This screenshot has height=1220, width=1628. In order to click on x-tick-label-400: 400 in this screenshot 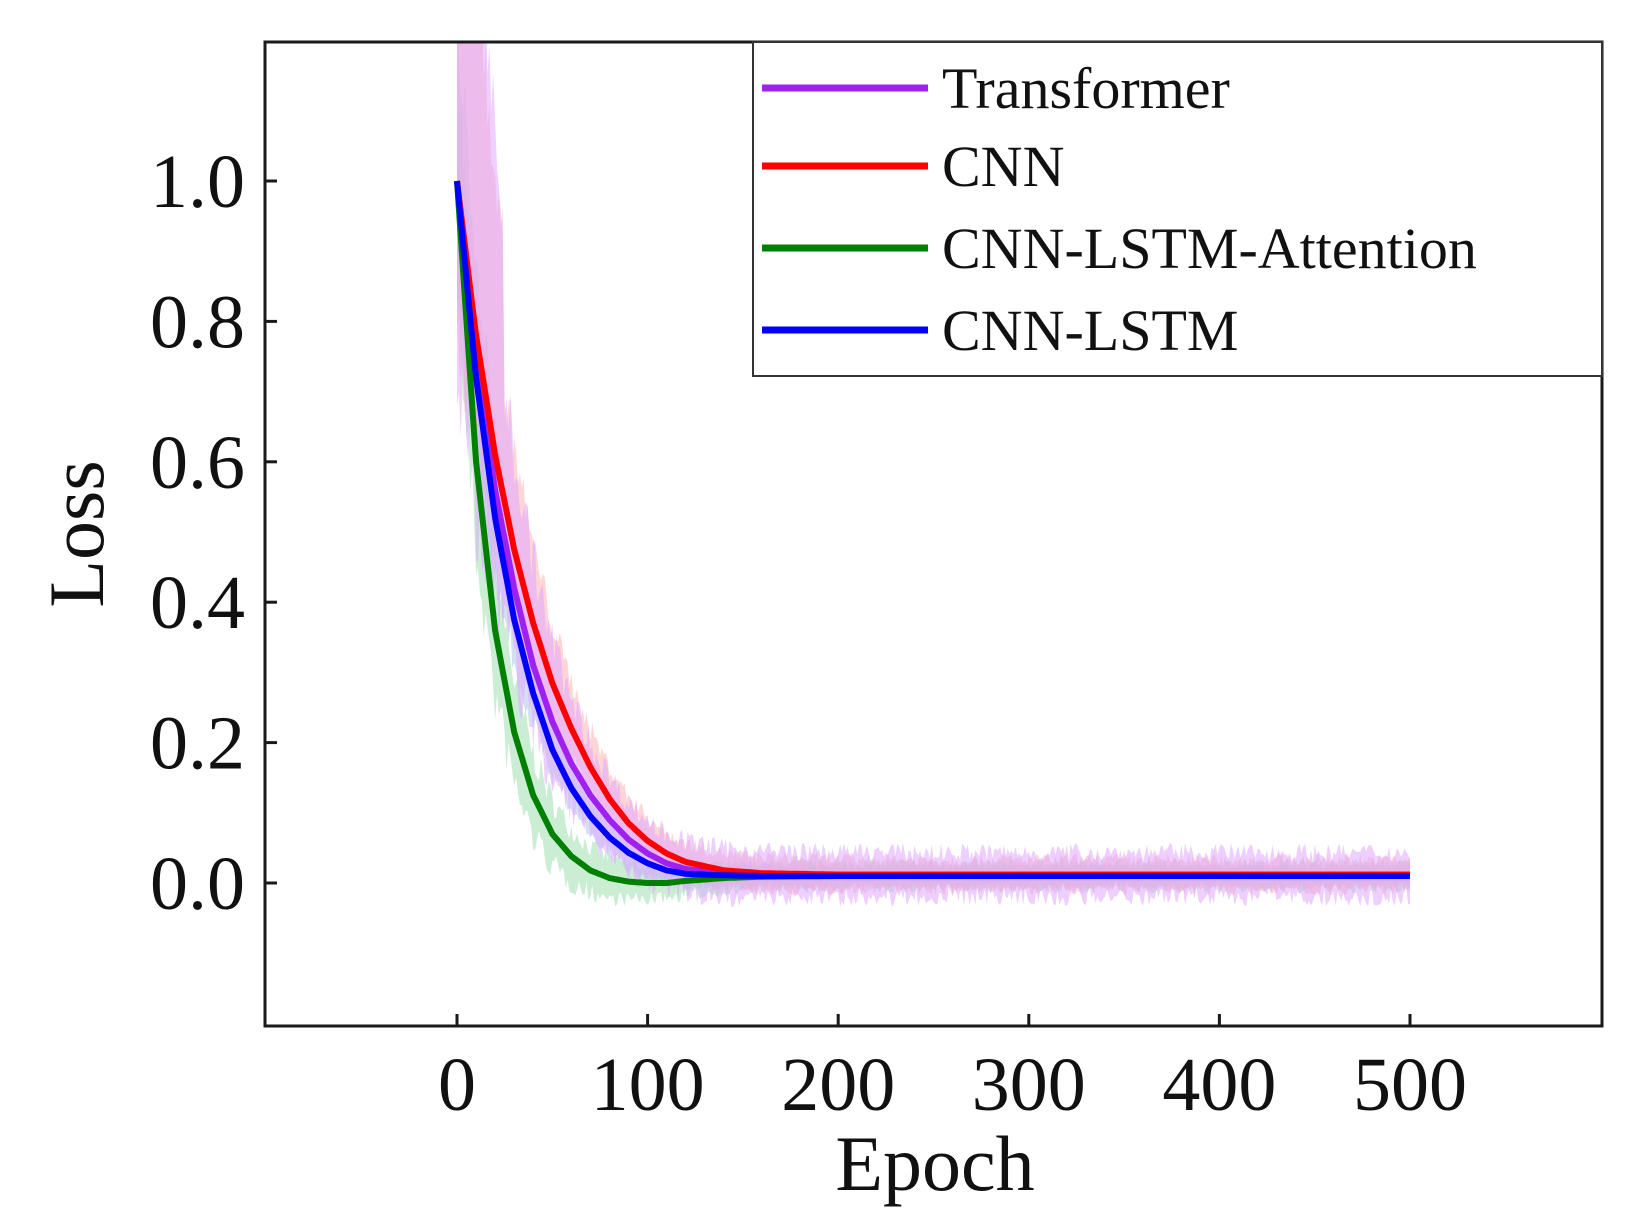, I will do `click(1219, 1085)`.